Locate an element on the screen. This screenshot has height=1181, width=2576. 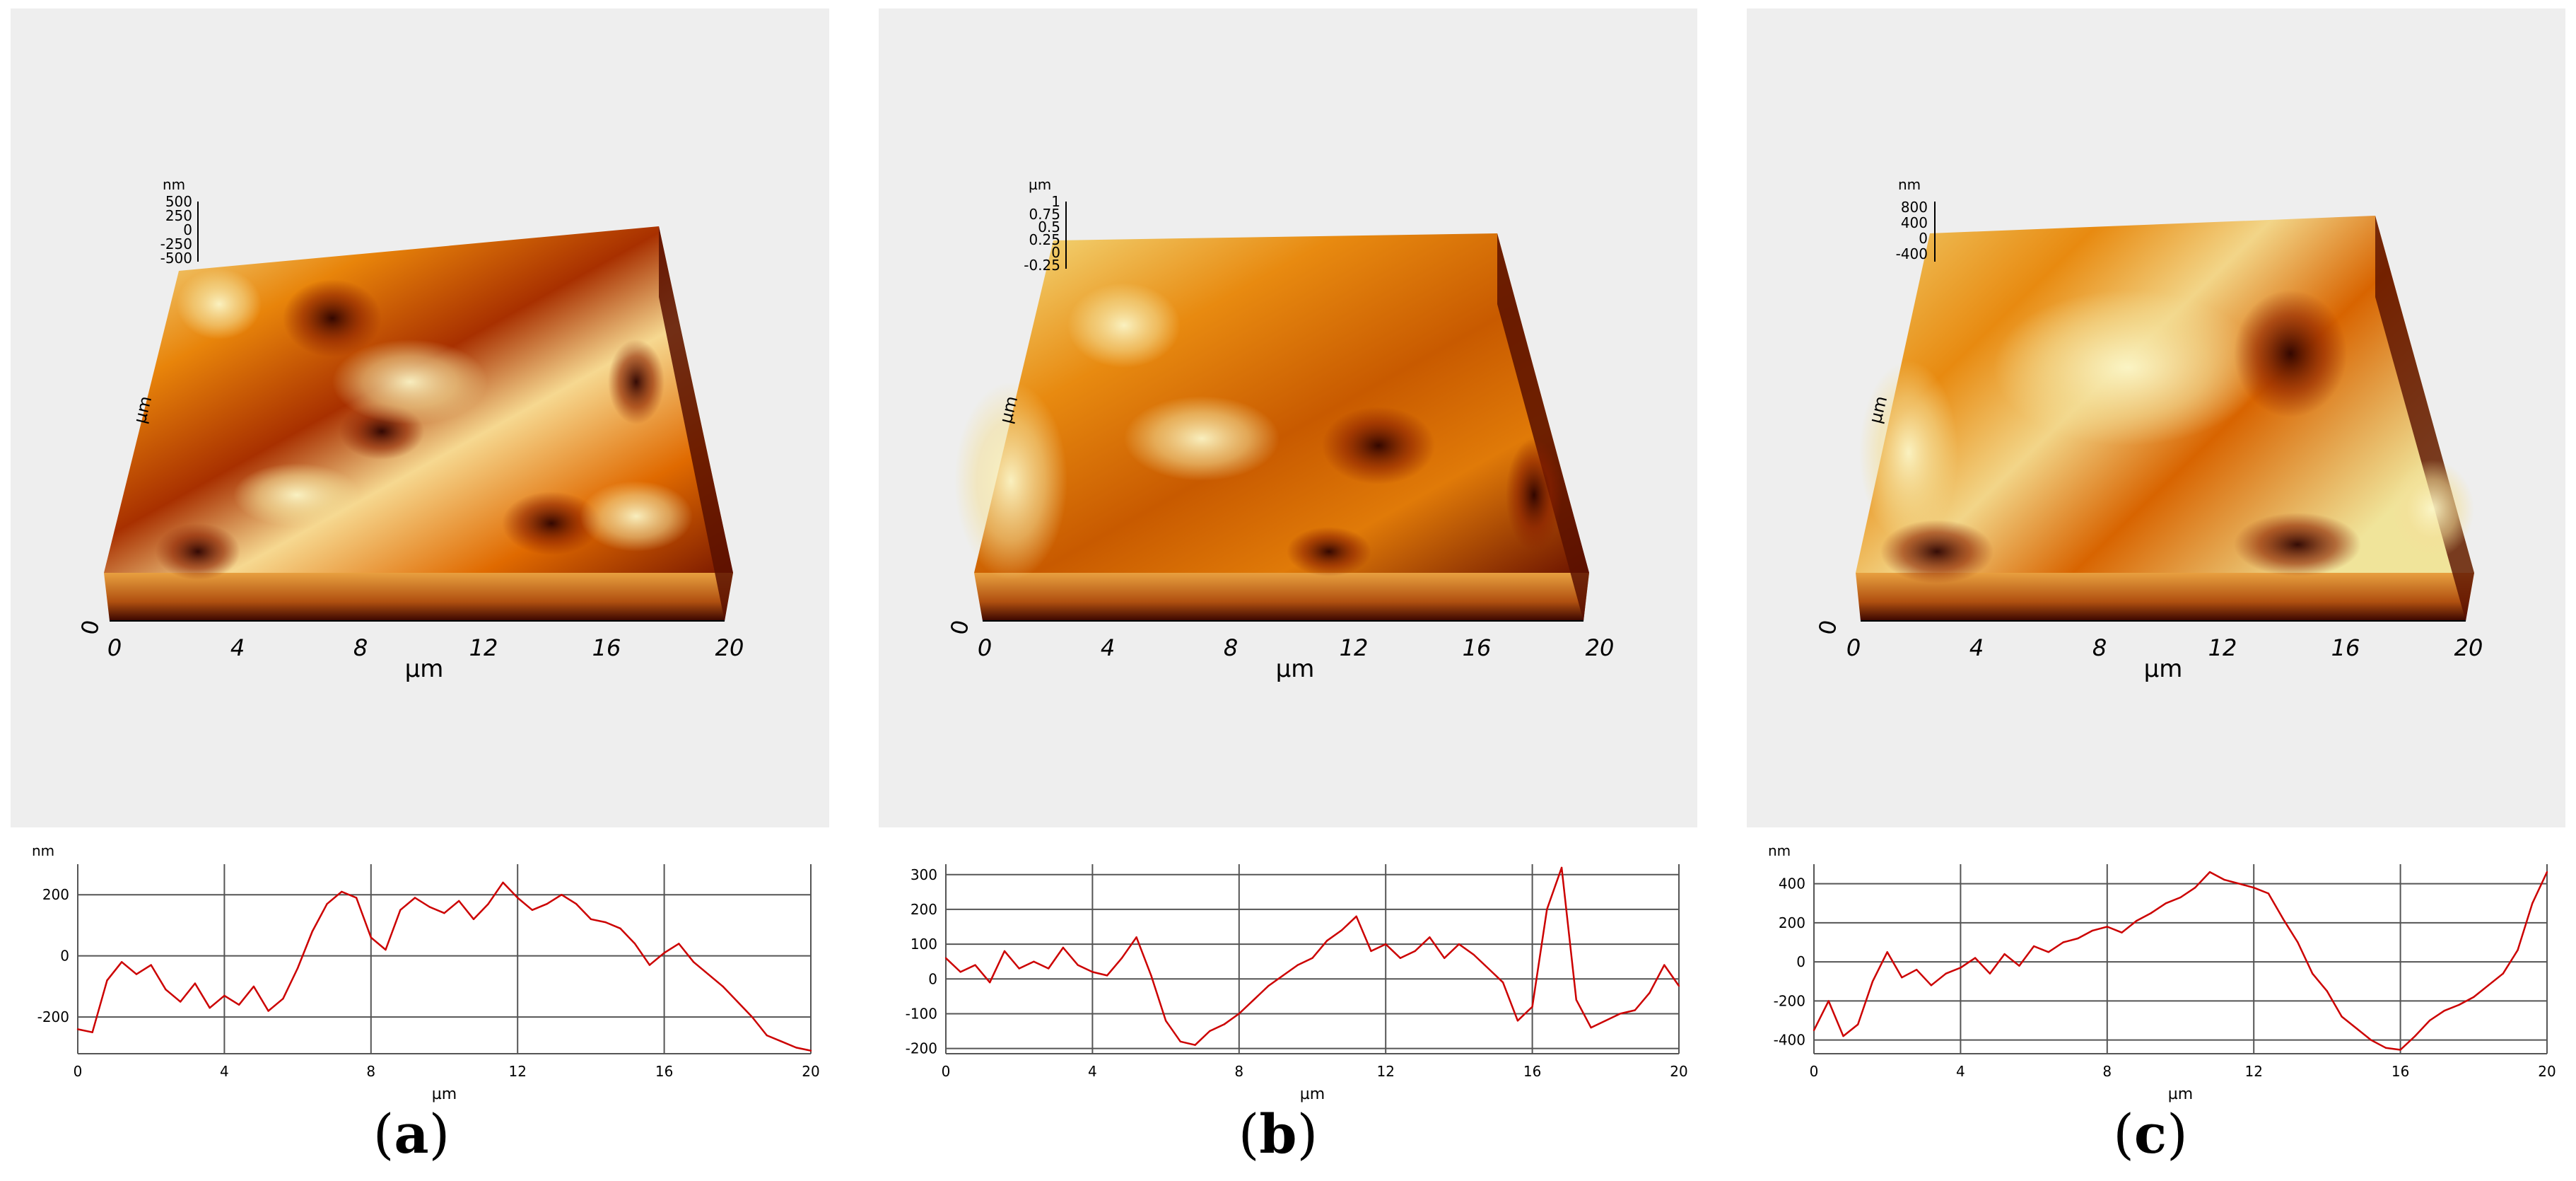
panel-b-profile-y-tick: 100 is located at coordinates (924, 945).